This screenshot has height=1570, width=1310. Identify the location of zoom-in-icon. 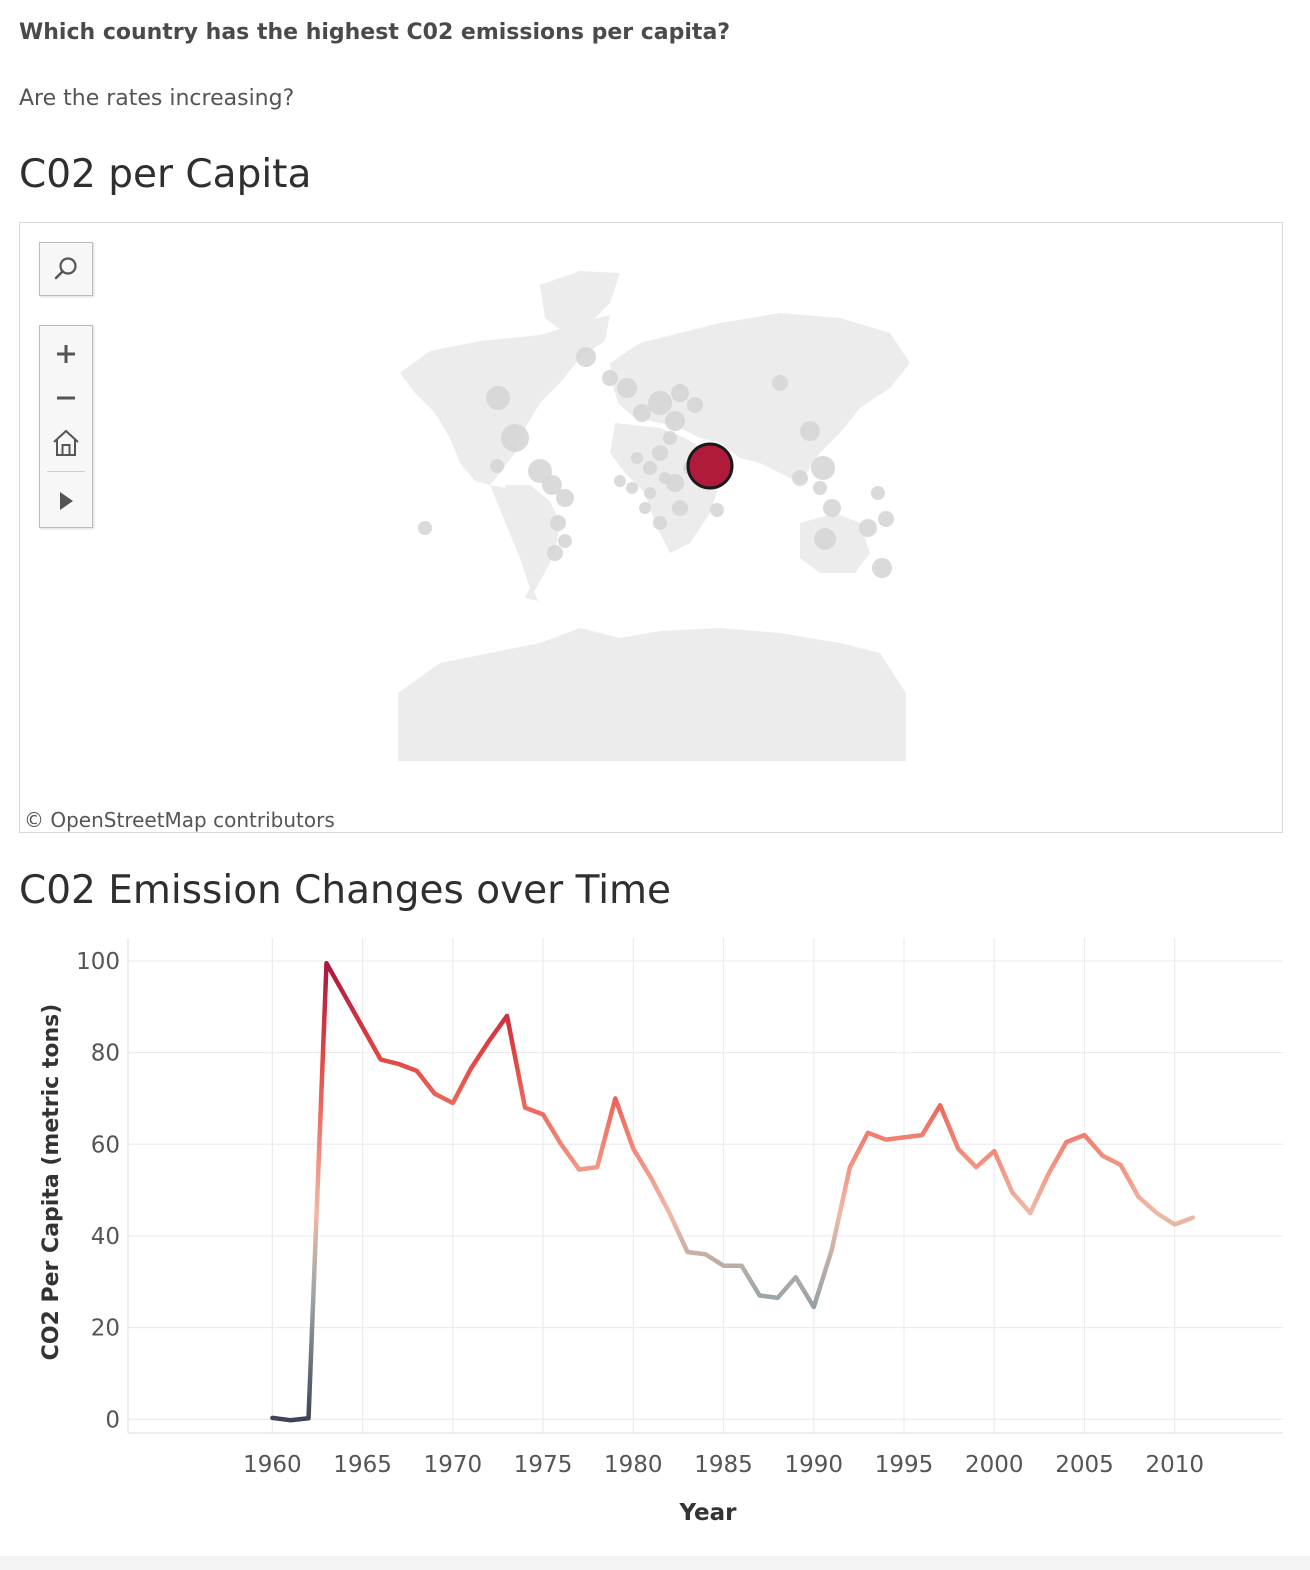
(66, 354).